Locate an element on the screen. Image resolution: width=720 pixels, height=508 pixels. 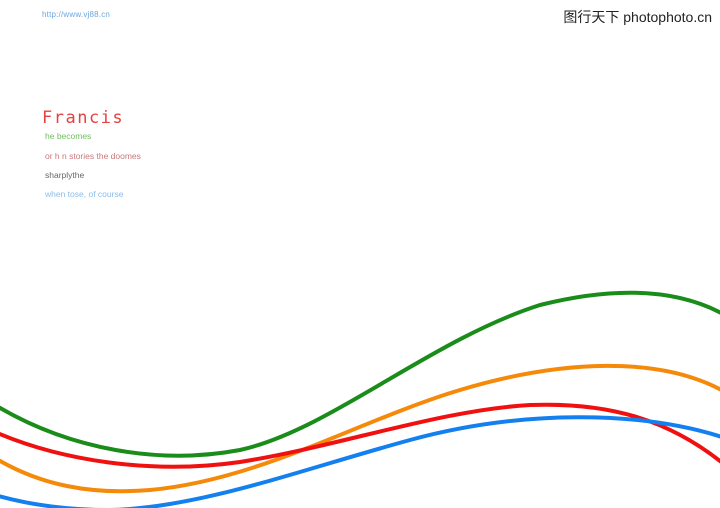
text-line-3: sharplythe is located at coordinates (65, 175).